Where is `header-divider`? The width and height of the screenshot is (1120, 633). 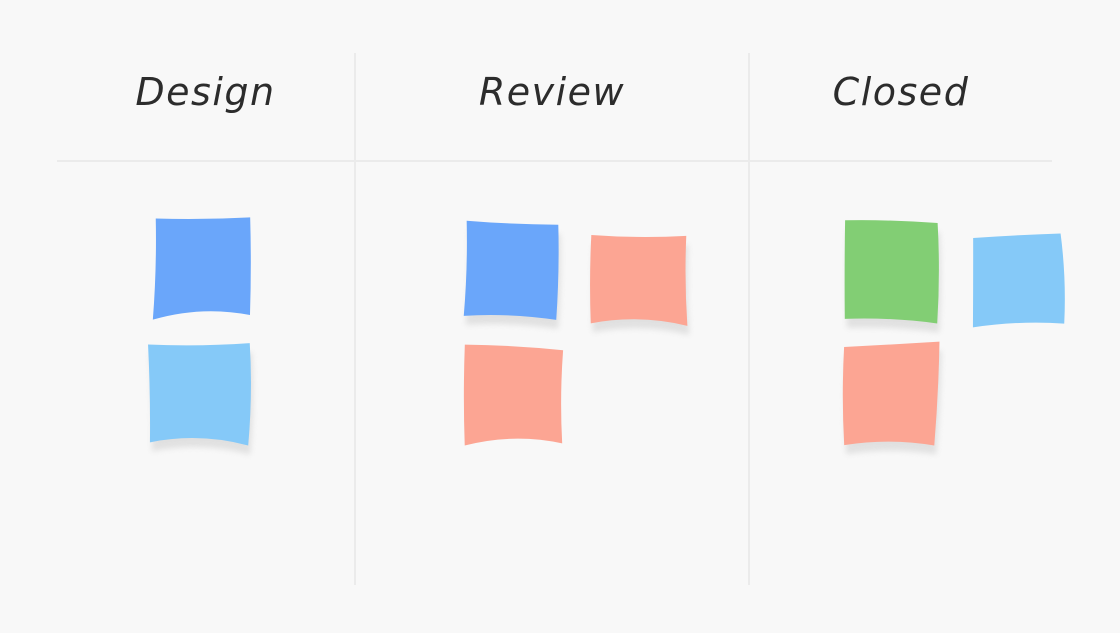 header-divider is located at coordinates (554, 161).